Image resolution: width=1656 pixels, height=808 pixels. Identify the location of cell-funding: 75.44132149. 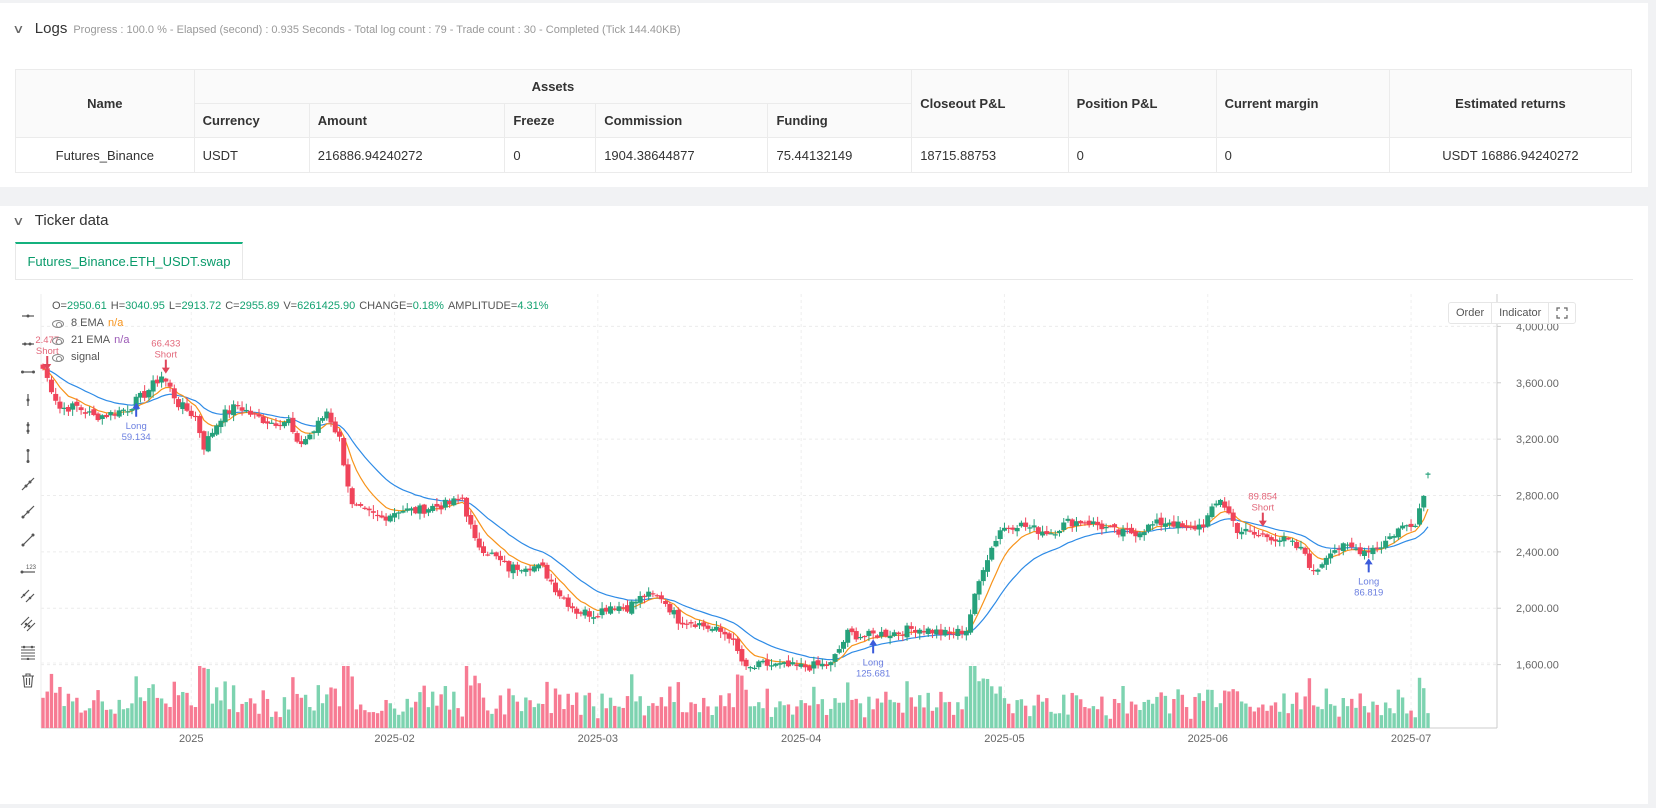
(840, 155).